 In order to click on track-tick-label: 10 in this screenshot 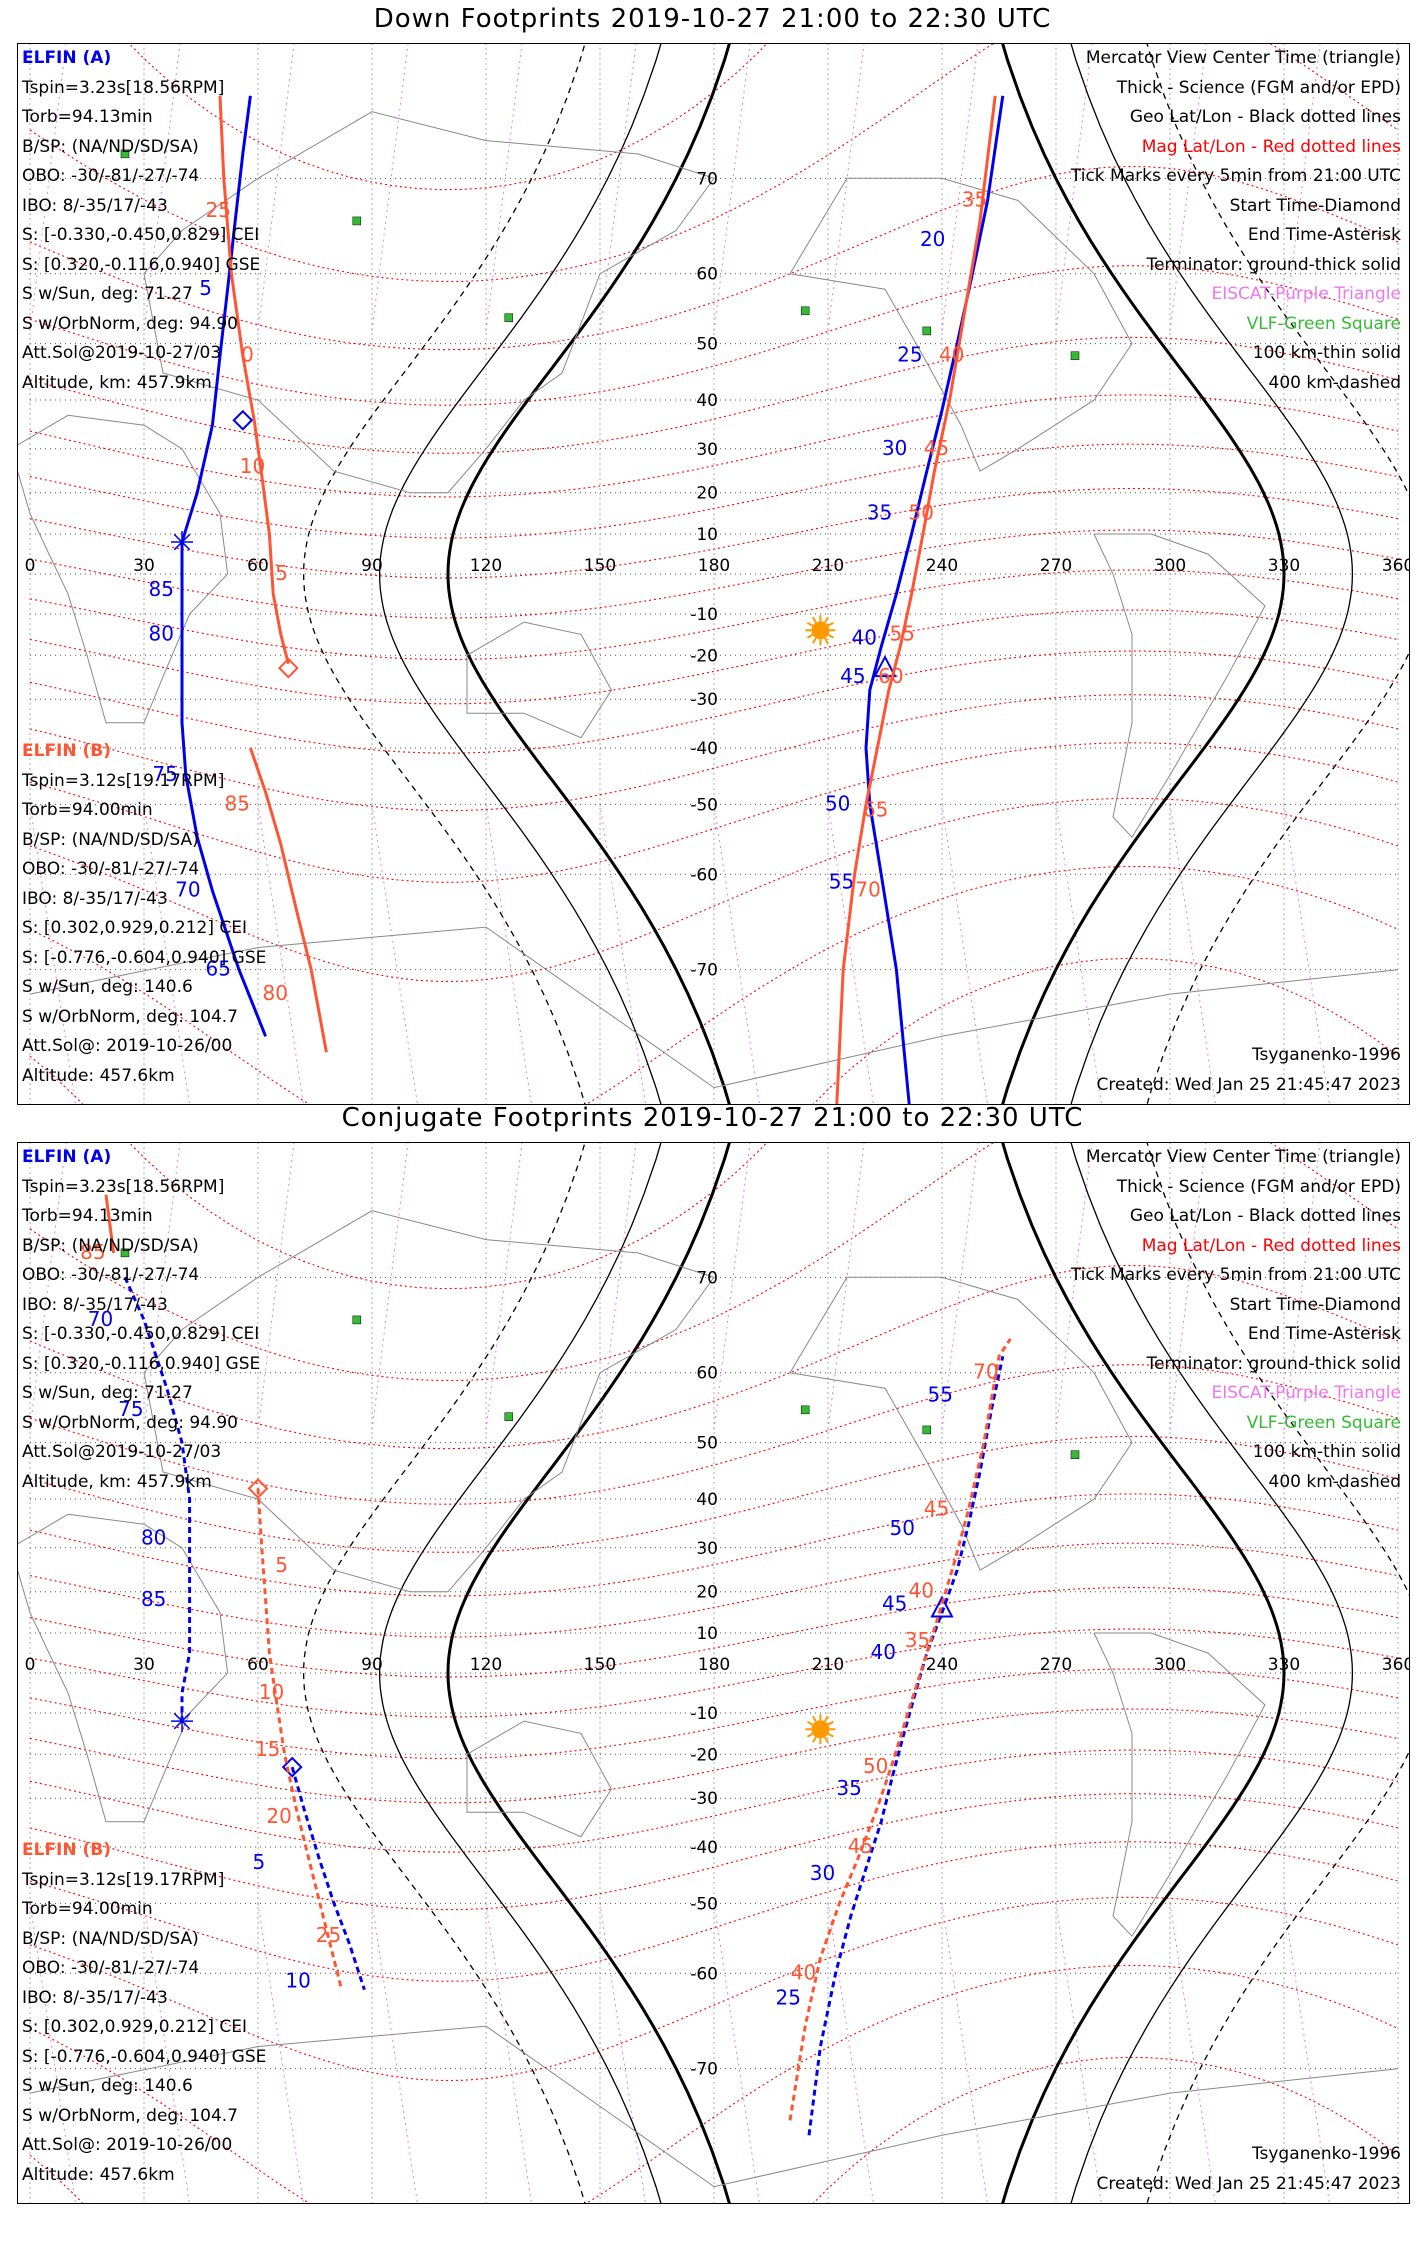, I will do `click(271, 1692)`.